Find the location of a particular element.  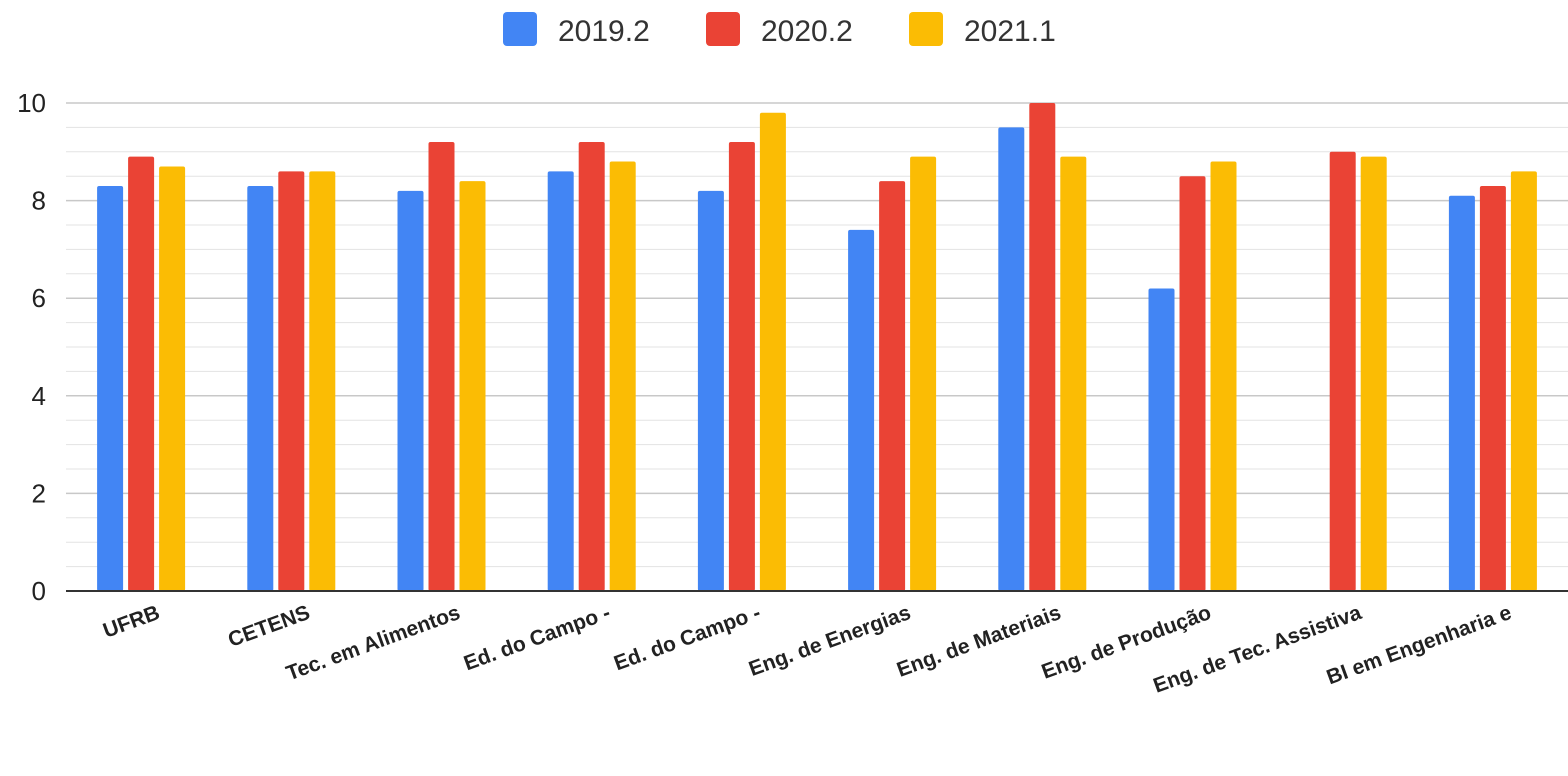

y-tick-label: 6 is located at coordinates (39, 298).